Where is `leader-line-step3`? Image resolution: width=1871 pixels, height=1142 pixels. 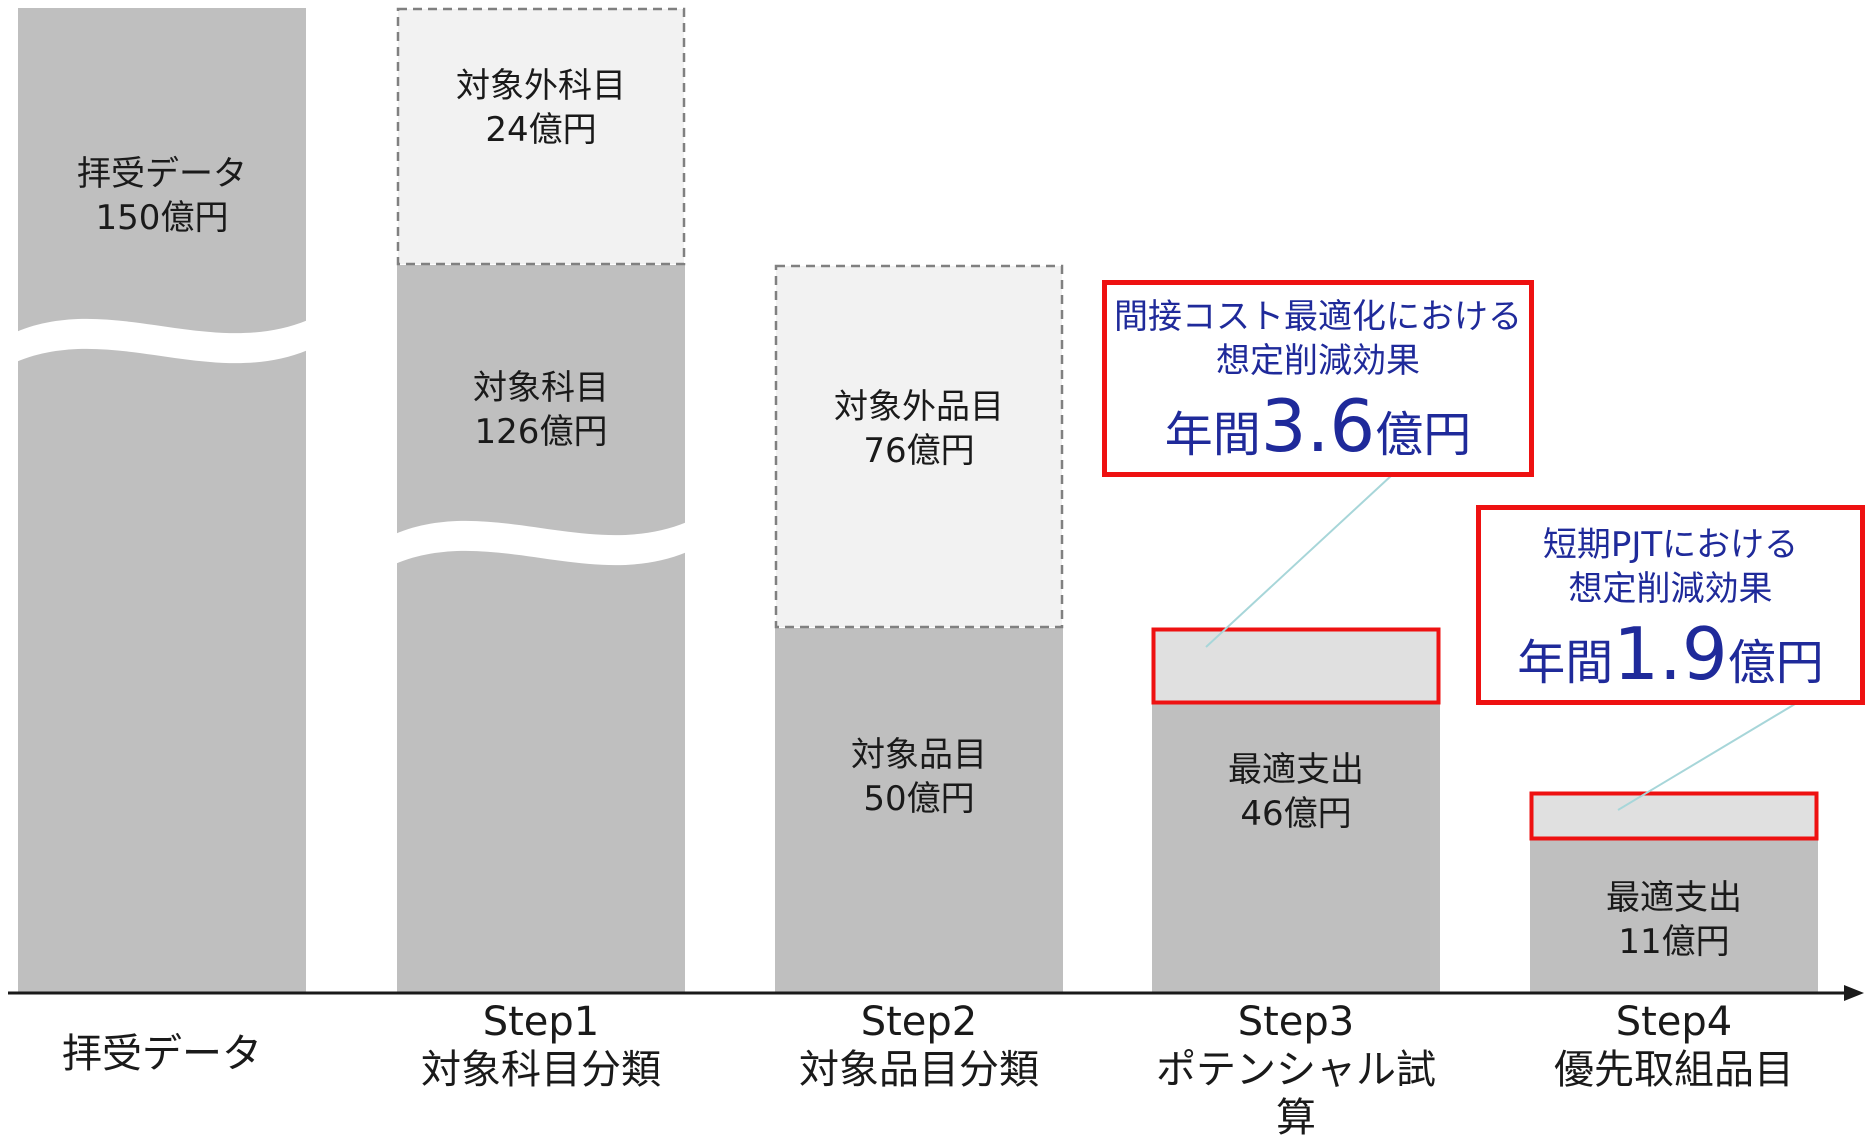
leader-line-step3 is located at coordinates (1299, 561).